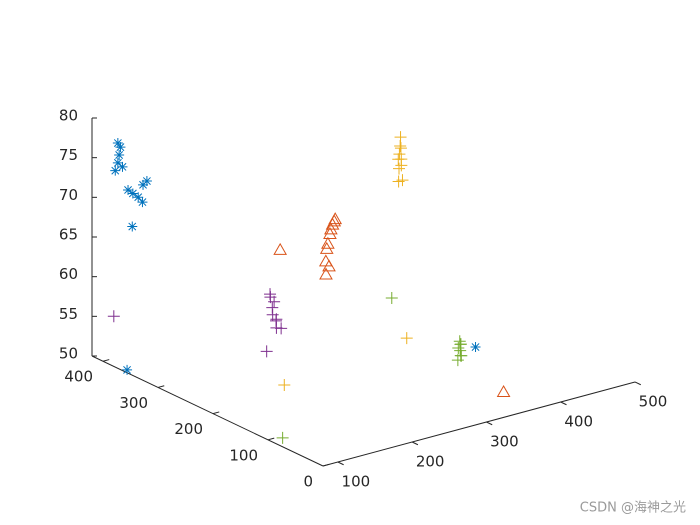 This screenshot has height=525, width=700. I want to click on x-tick-label: 400, so click(578, 422).